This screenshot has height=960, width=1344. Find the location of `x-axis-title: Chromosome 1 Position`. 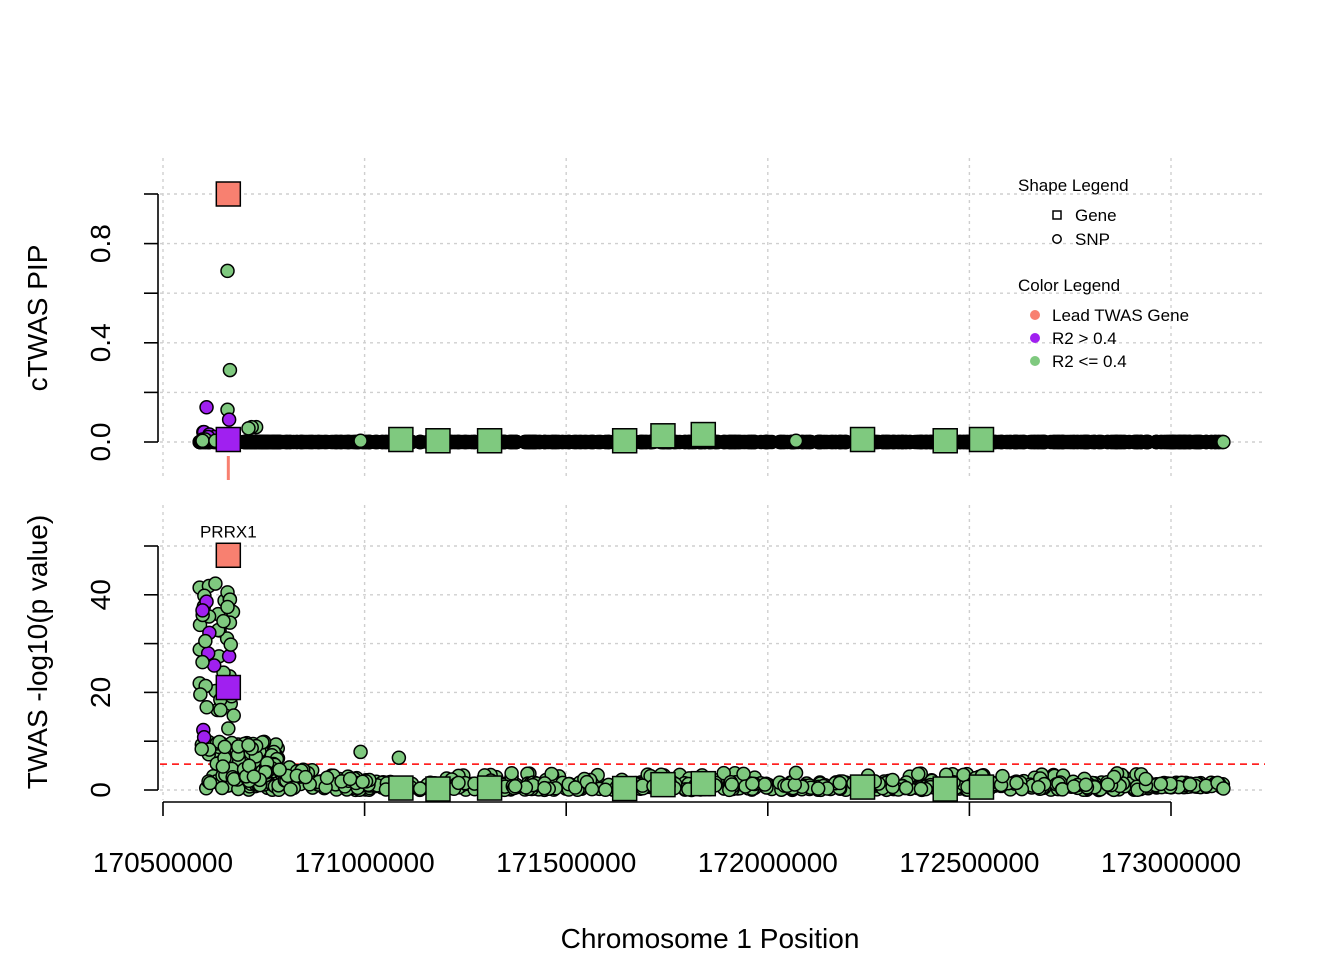

x-axis-title: Chromosome 1 Position is located at coordinates (710, 938).